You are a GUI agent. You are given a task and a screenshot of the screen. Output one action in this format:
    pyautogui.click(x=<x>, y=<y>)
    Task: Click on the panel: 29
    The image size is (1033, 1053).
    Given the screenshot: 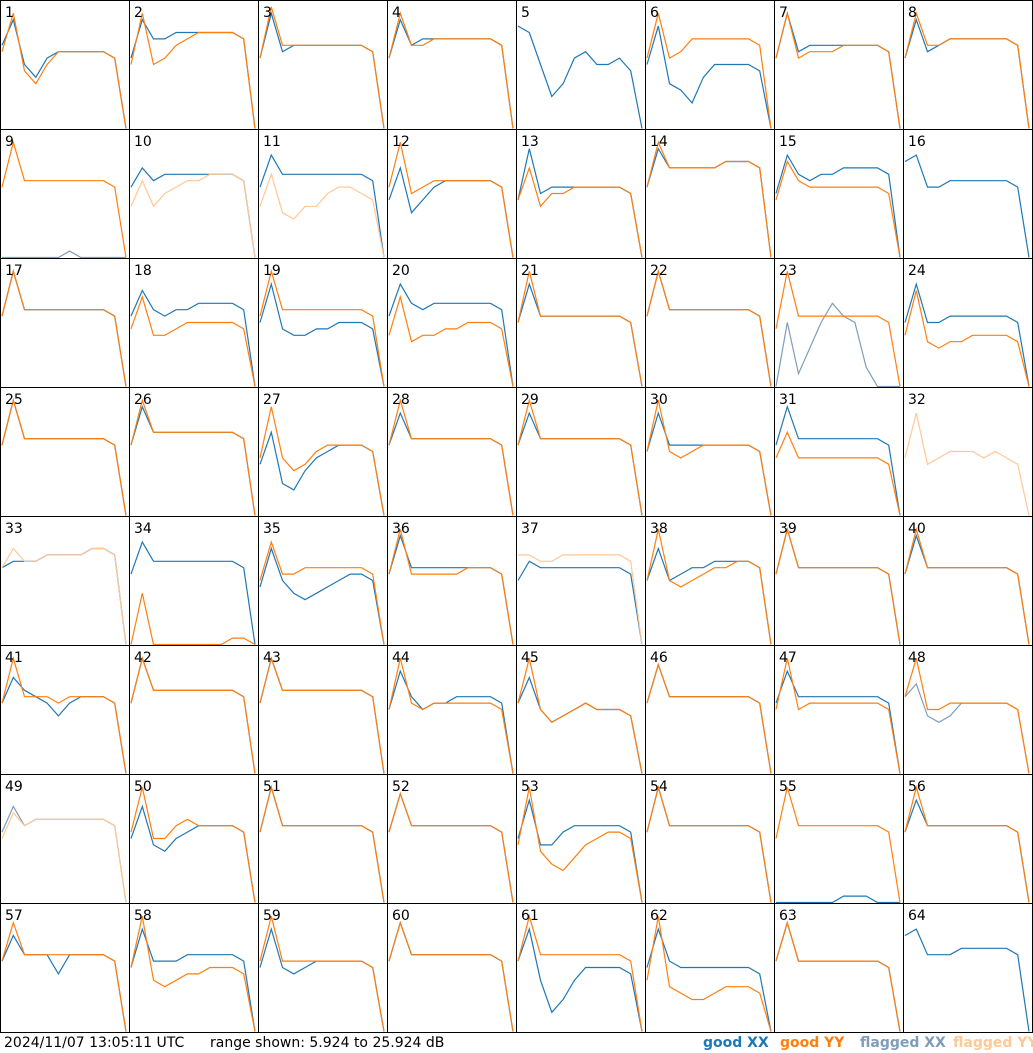 What is the action you would take?
    pyautogui.click(x=581, y=452)
    